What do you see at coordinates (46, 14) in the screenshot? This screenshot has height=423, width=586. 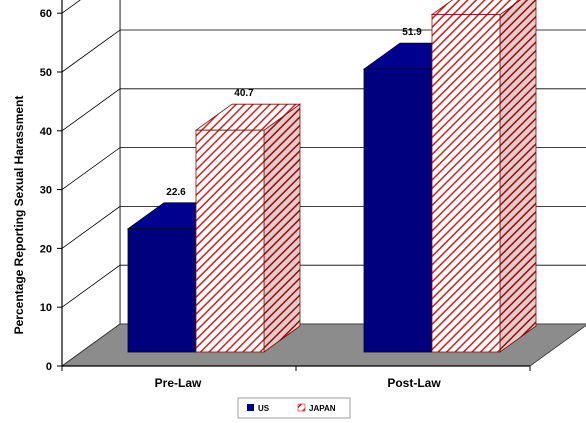 I see `y-tick-label: 60` at bounding box center [46, 14].